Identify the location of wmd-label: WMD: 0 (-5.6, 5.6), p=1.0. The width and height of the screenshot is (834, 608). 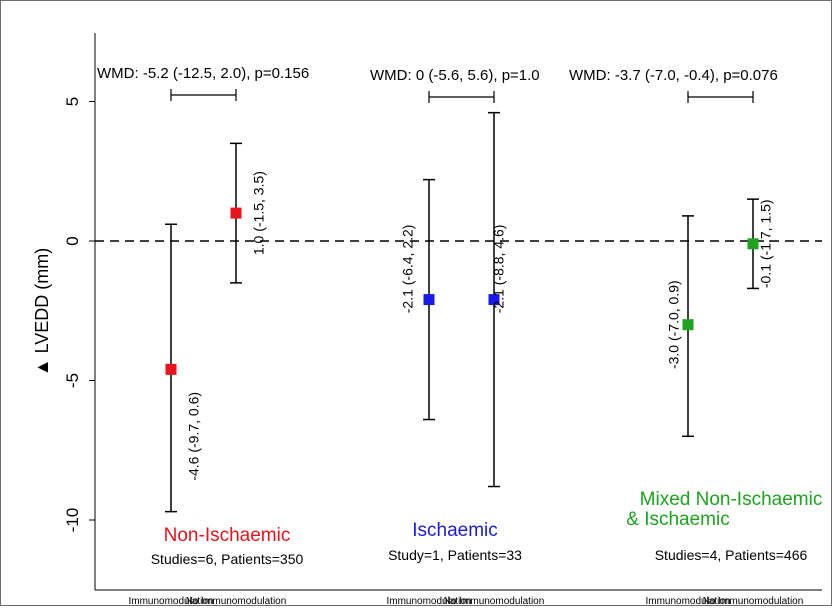
(455, 75).